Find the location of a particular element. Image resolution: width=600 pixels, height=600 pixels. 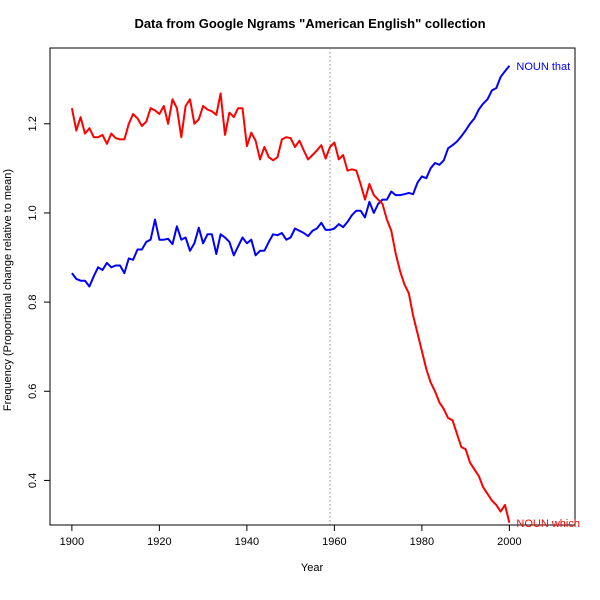

series-label: NOUN which is located at coordinates (548, 524).